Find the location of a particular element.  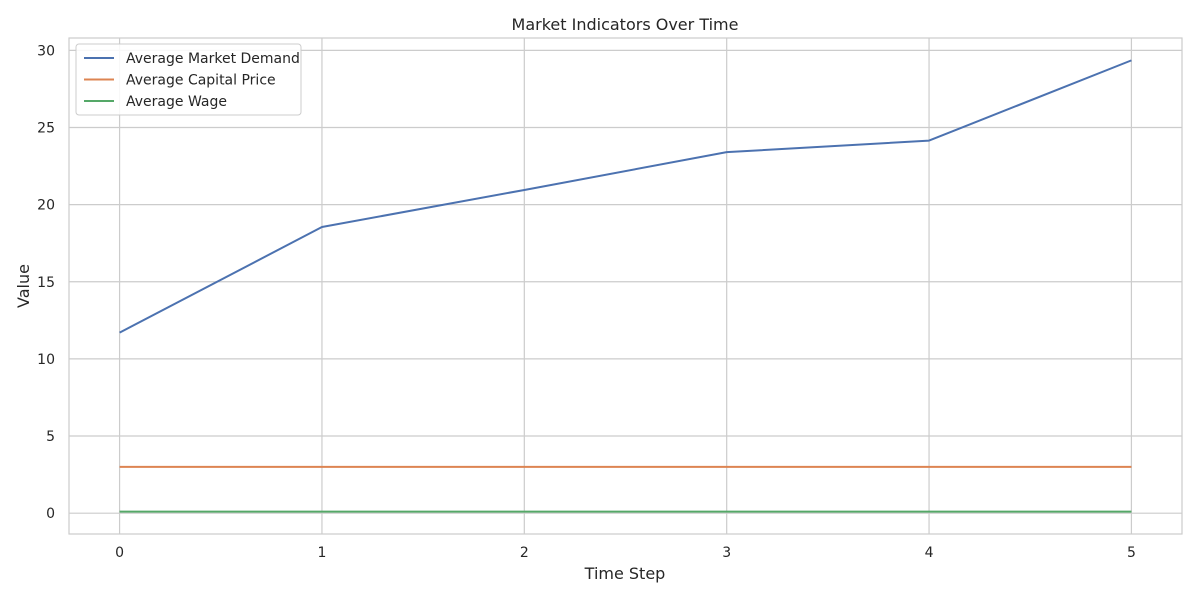

x-tick-label: 4 is located at coordinates (929, 553).